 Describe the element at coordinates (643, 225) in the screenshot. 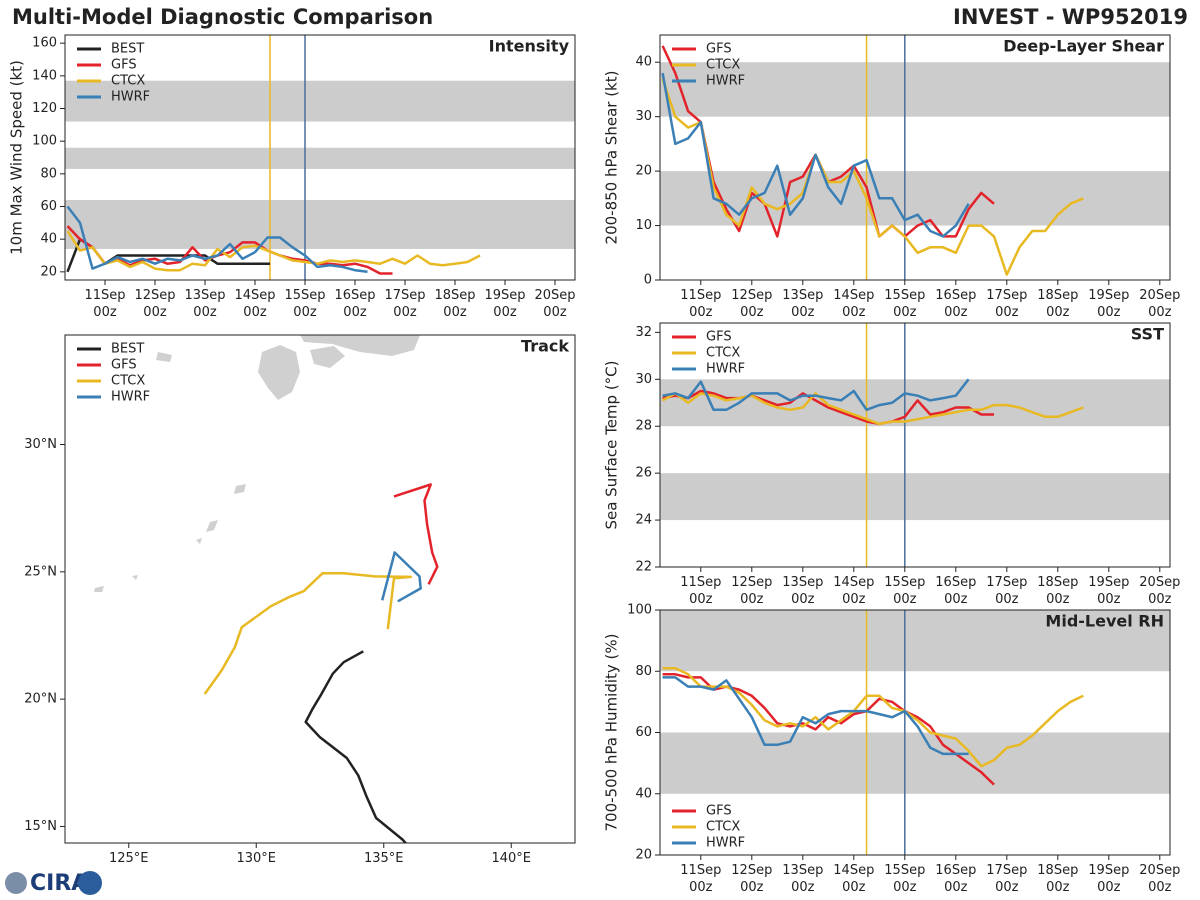

I see `y-tick-label: 10` at that location.